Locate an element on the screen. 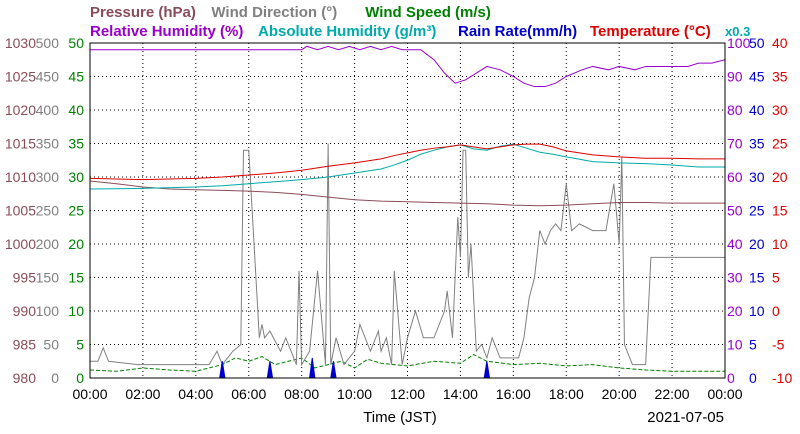  wind_dir-tick-label: 150 is located at coordinates (48, 278).